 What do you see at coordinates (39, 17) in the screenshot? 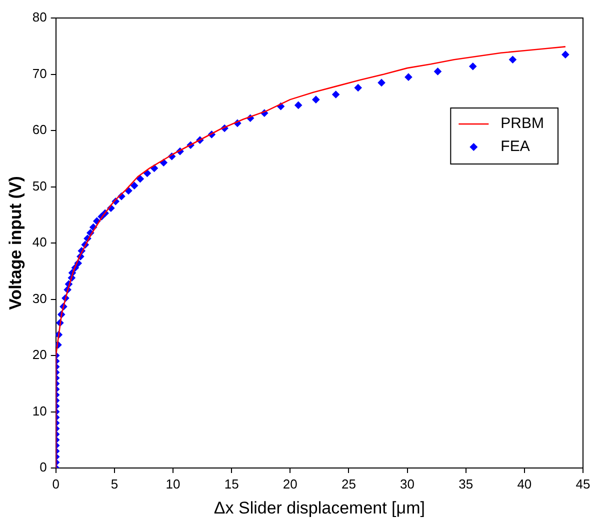
I see `y-tick-label: 80` at bounding box center [39, 17].